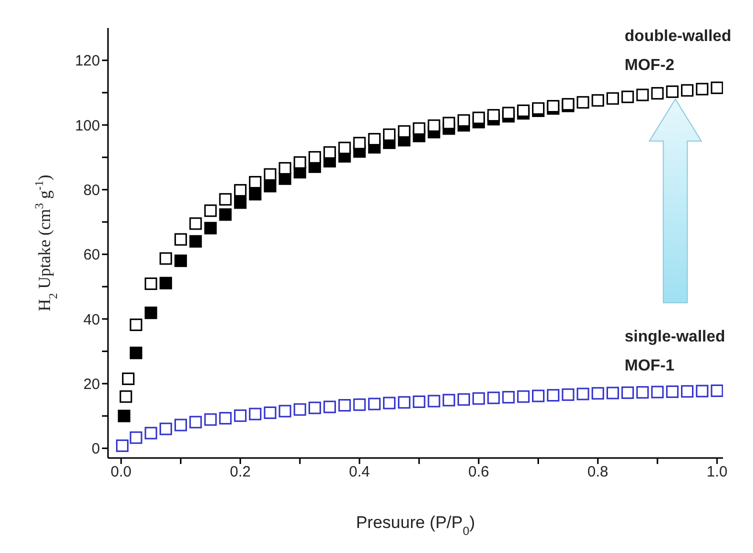 This screenshot has width=753, height=553. What do you see at coordinates (91, 190) in the screenshot?
I see `y-tick-label: 80` at bounding box center [91, 190].